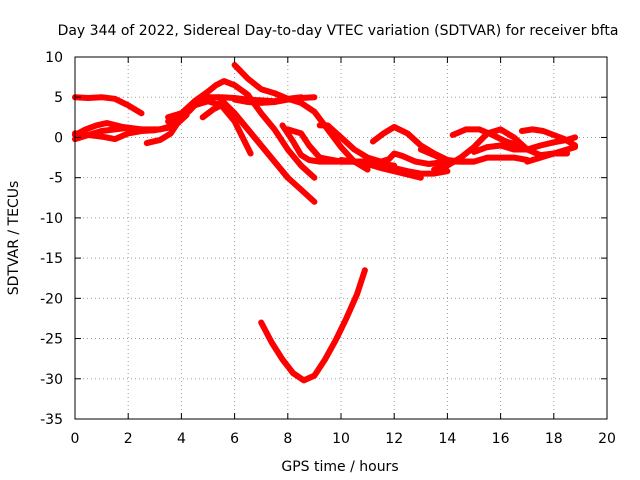 This screenshot has height=480, width=640. Describe the element at coordinates (54, 58) in the screenshot. I see `y-tick-label: 10` at that location.